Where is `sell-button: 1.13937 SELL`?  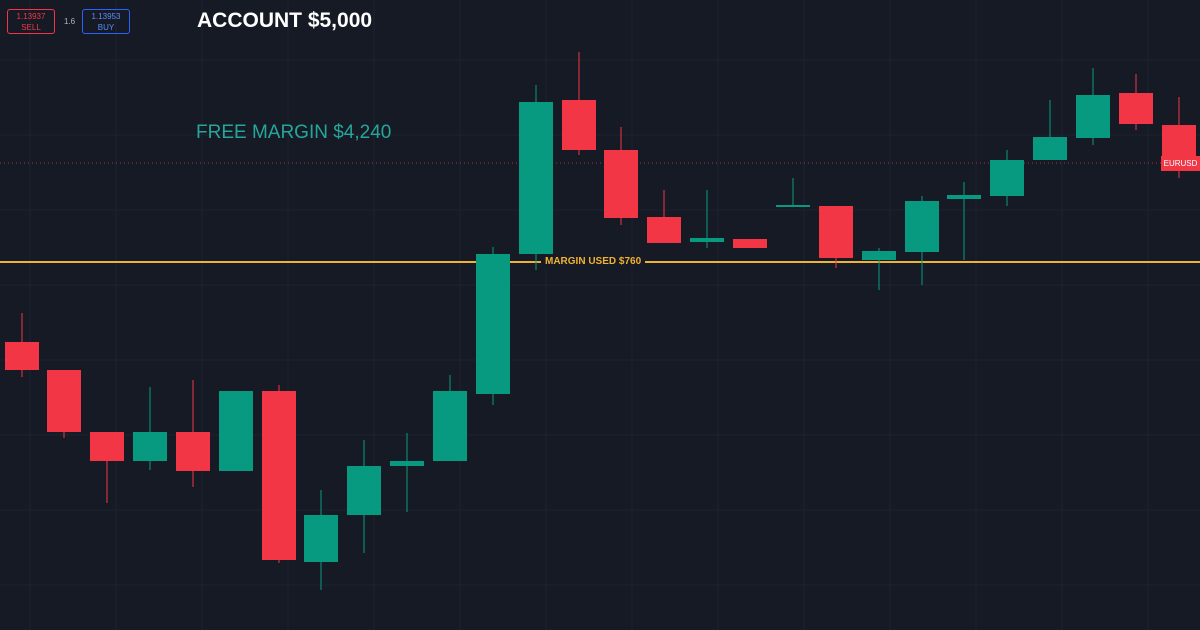
sell-button: 1.13937 SELL is located at coordinates (31, 21).